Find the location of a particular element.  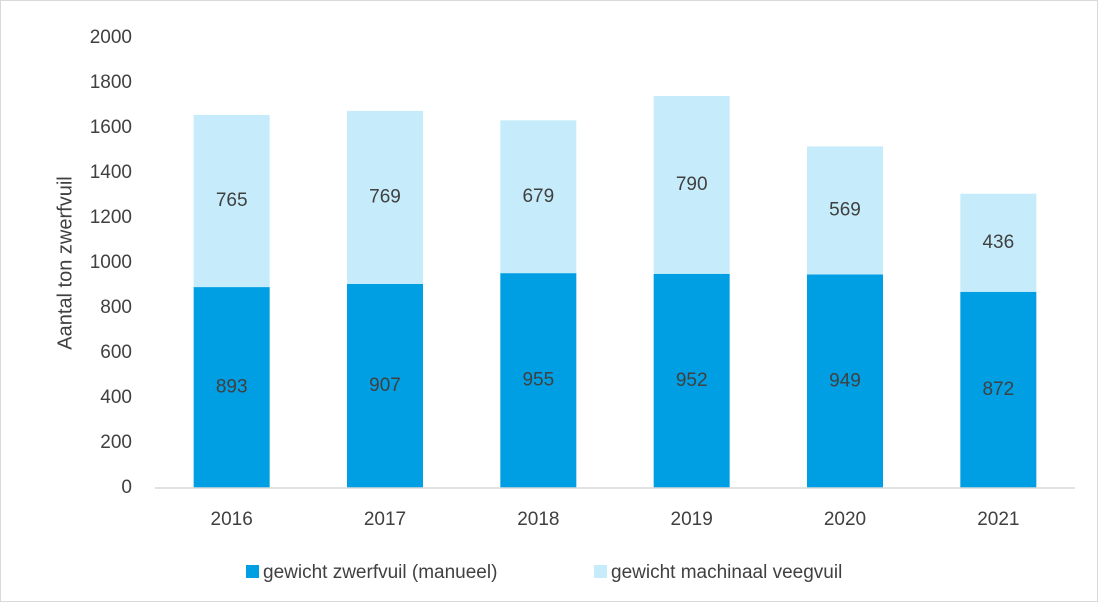

x-tick-label: 2017 is located at coordinates (385, 519).